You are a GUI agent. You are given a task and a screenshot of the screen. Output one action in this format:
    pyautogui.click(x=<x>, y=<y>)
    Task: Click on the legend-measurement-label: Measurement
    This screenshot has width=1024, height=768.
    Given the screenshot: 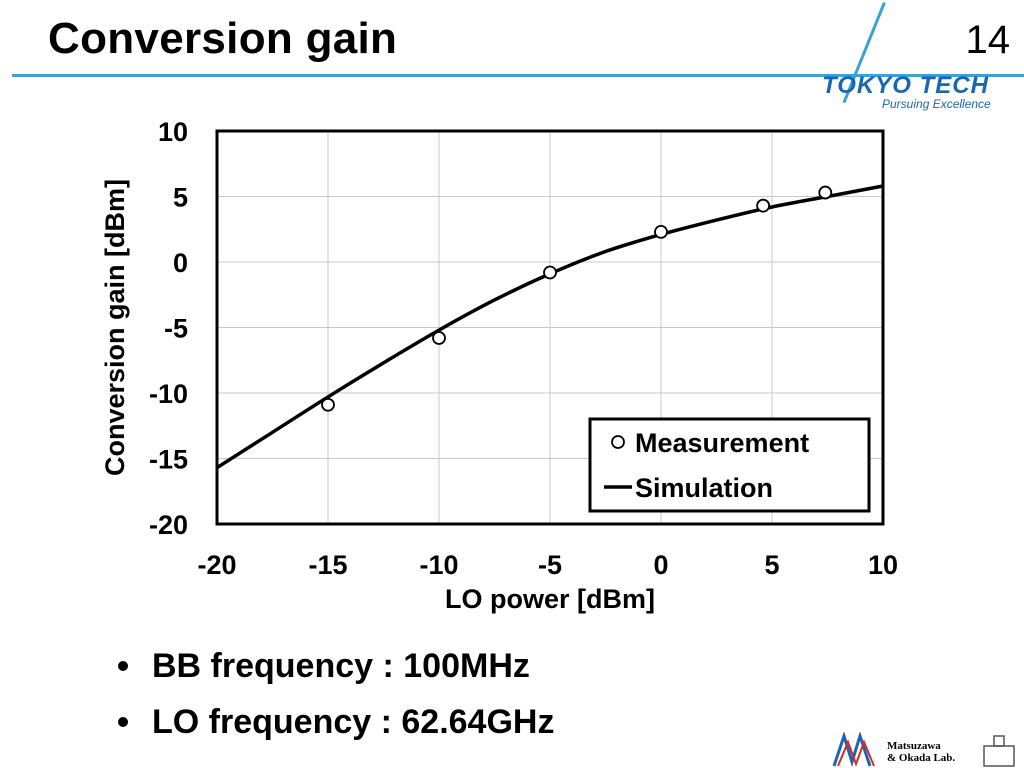 What is the action you would take?
    pyautogui.click(x=722, y=443)
    